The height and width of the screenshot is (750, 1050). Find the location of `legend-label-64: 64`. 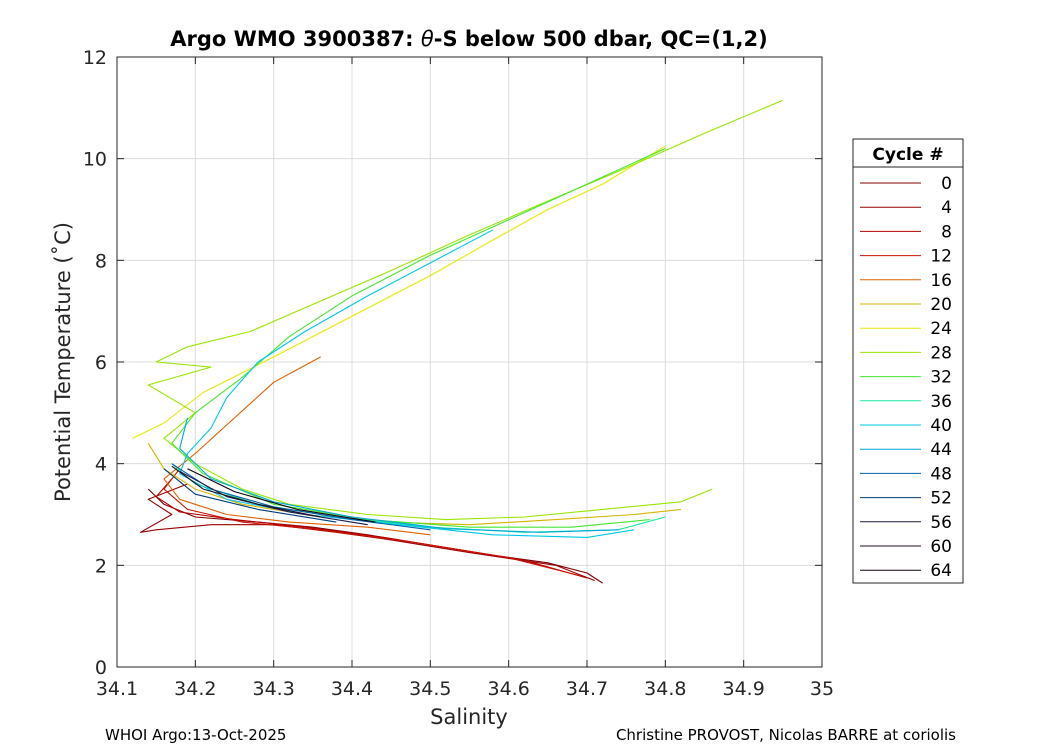

legend-label-64: 64 is located at coordinates (941, 571).